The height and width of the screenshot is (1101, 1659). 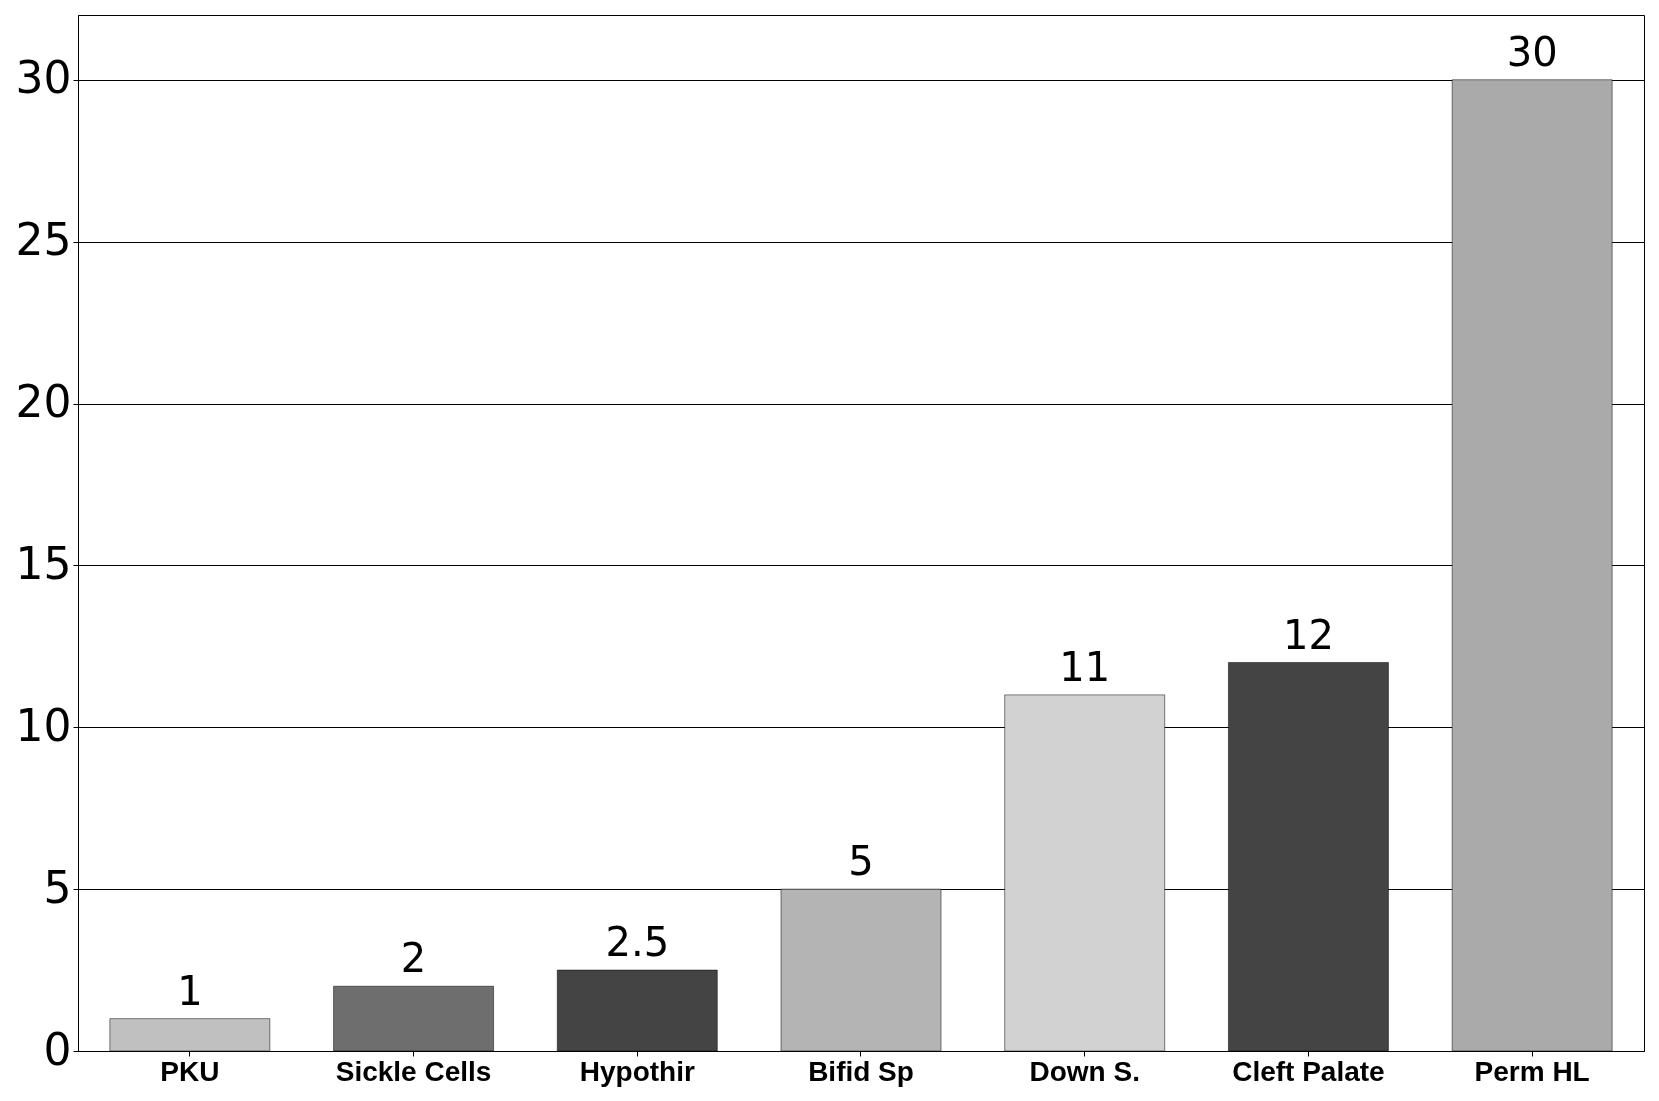 What do you see at coordinates (1084, 1071) in the screenshot?
I see `x-tick-label: Down S.` at bounding box center [1084, 1071].